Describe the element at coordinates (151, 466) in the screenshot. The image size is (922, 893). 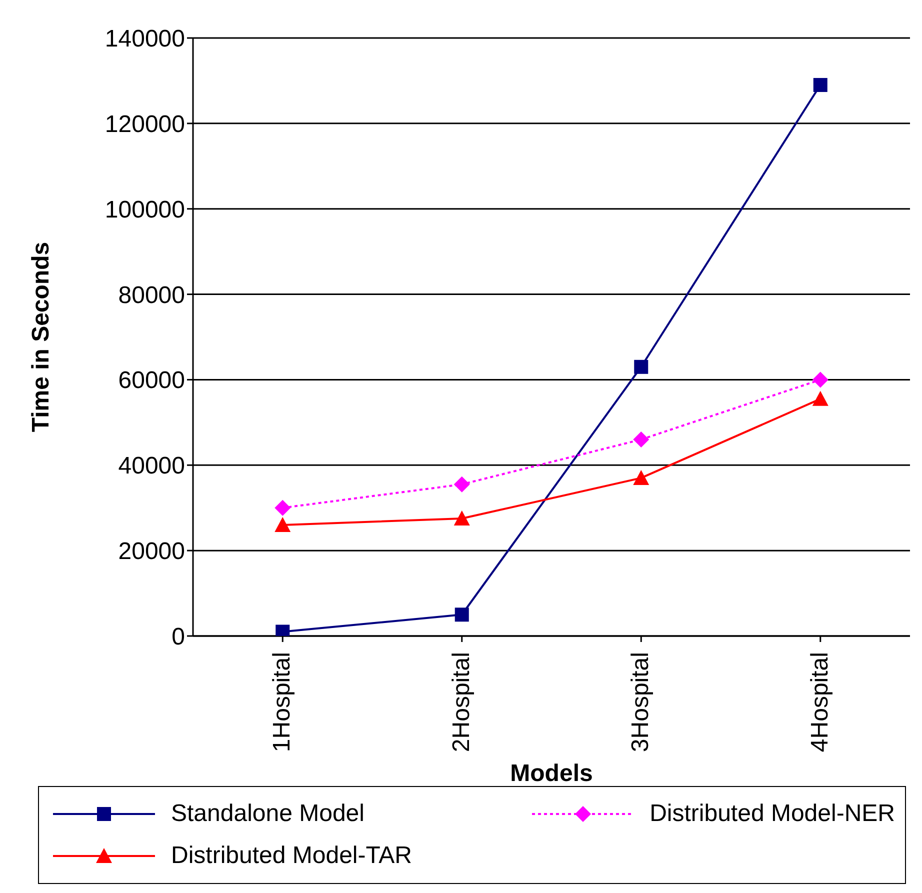
I see `y-tick-label: 40000` at that location.